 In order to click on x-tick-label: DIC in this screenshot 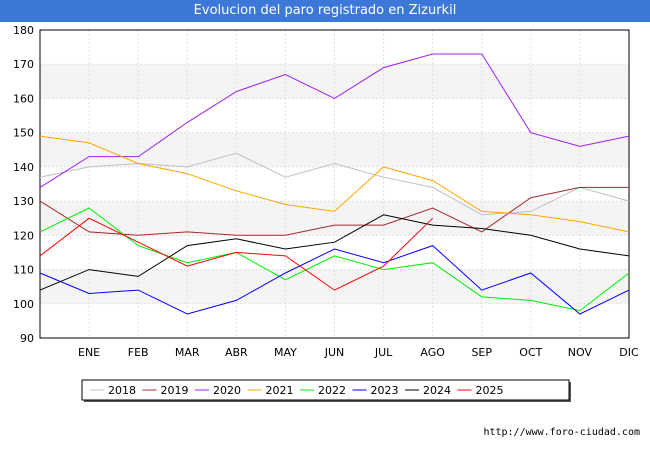, I will do `click(629, 352)`.